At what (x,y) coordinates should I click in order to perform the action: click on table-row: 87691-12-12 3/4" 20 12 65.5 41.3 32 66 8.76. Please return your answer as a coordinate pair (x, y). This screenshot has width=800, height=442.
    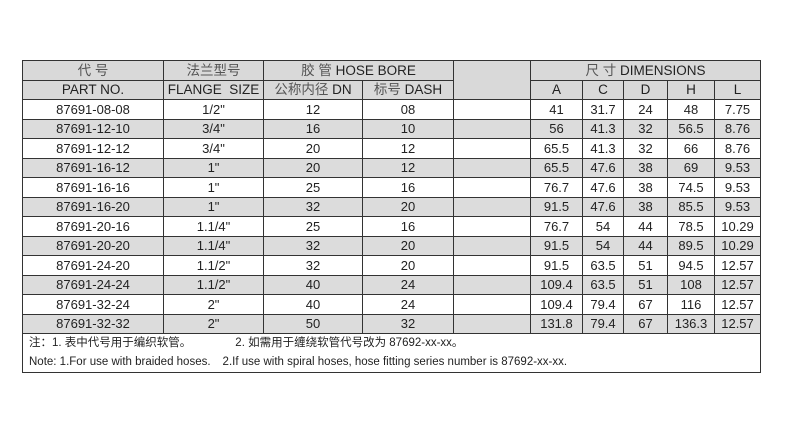
    Looking at the image, I should click on (392, 148).